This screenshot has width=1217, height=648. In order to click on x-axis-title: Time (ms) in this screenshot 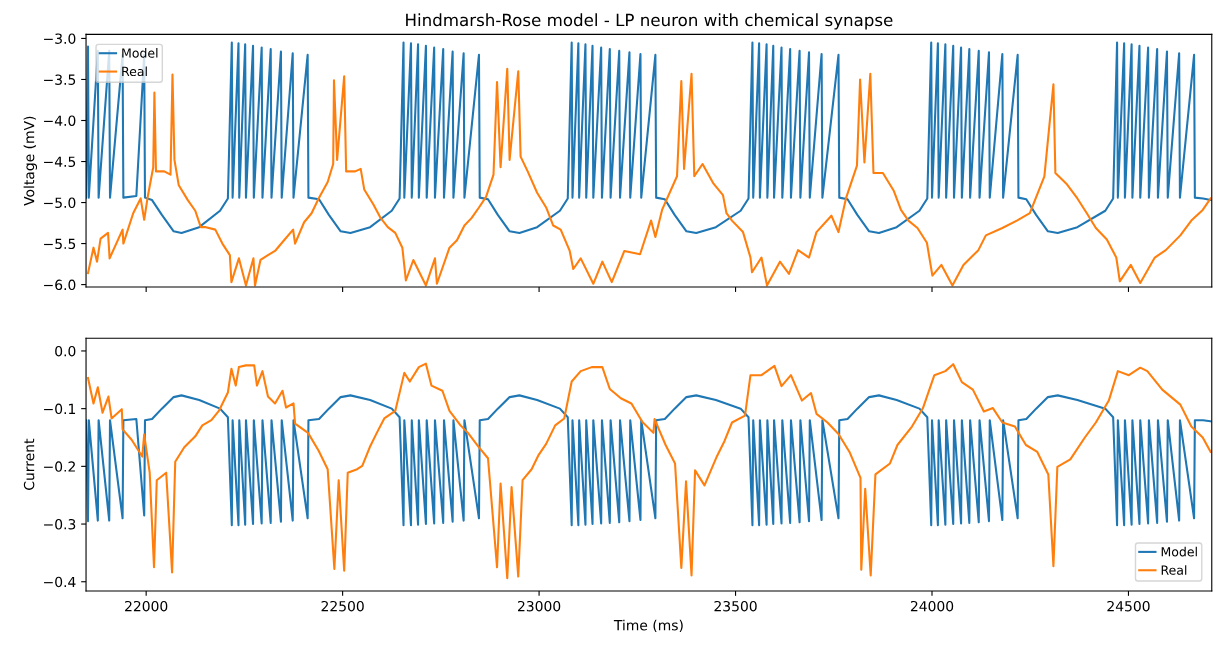, I will do `click(648, 626)`.